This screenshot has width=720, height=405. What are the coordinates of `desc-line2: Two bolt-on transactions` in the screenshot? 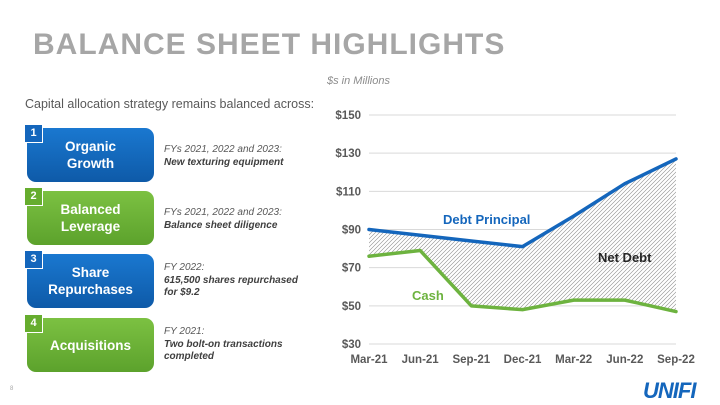 It's located at (223, 344).